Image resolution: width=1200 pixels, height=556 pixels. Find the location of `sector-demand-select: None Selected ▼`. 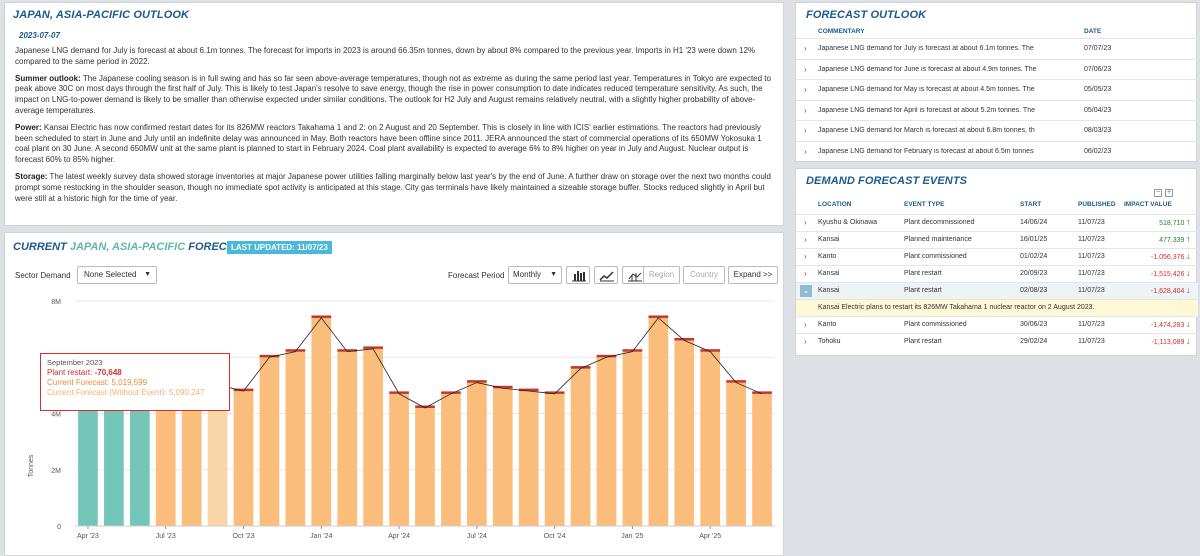

sector-demand-select: None Selected ▼ is located at coordinates (117, 275).